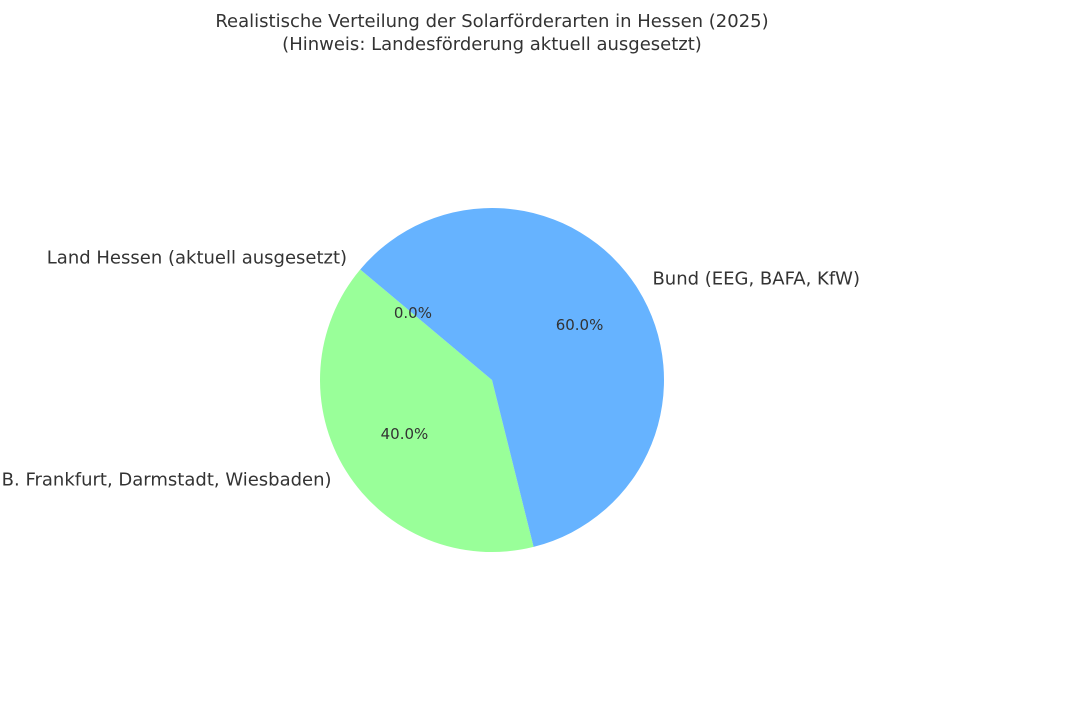  What do you see at coordinates (197, 257) in the screenshot?
I see `slice-label-land-hessen-aktuell-ausgesetzt: Land Hessen (aktuell ausgesetzt)` at bounding box center [197, 257].